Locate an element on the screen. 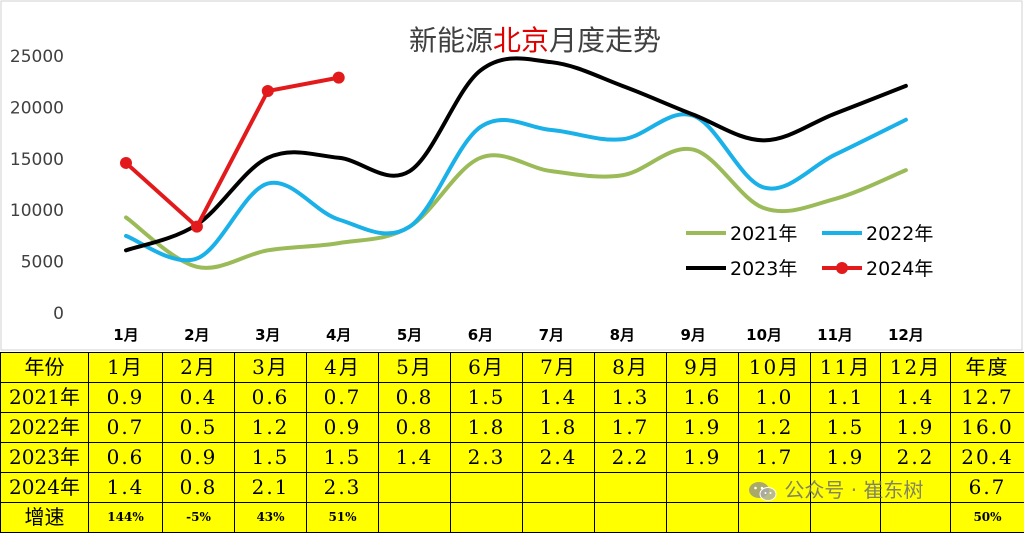  chart-title-part: 新能源 is located at coordinates (451, 40).